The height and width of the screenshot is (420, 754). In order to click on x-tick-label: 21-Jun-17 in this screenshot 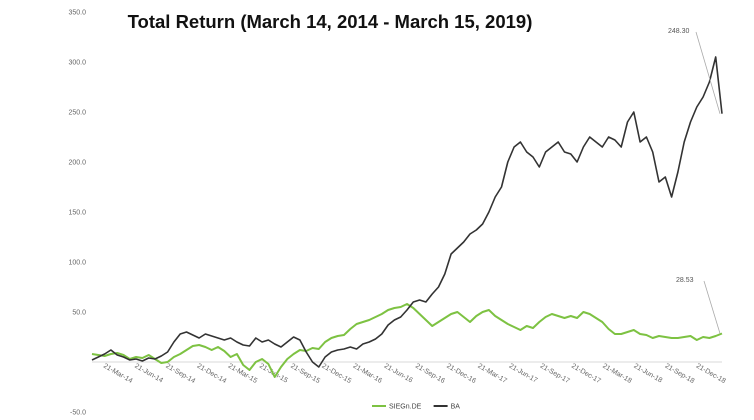, I will do `click(523, 374)`.